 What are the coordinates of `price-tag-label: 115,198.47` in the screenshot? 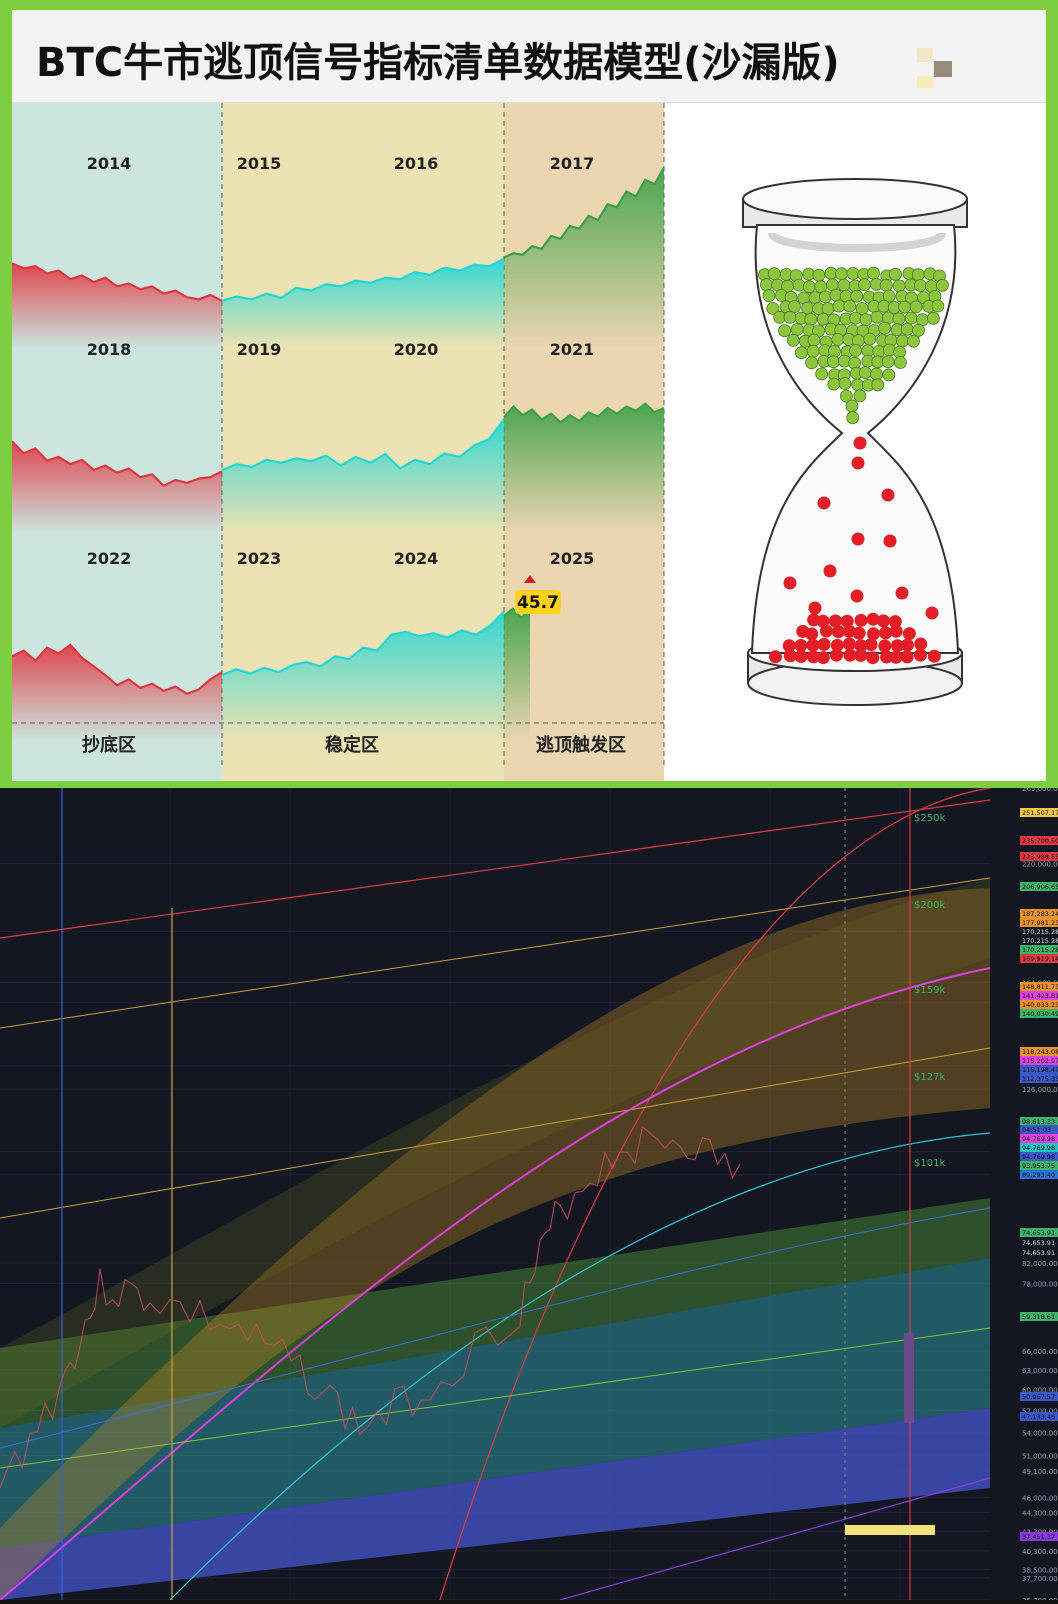 It's located at (1040, 1070).